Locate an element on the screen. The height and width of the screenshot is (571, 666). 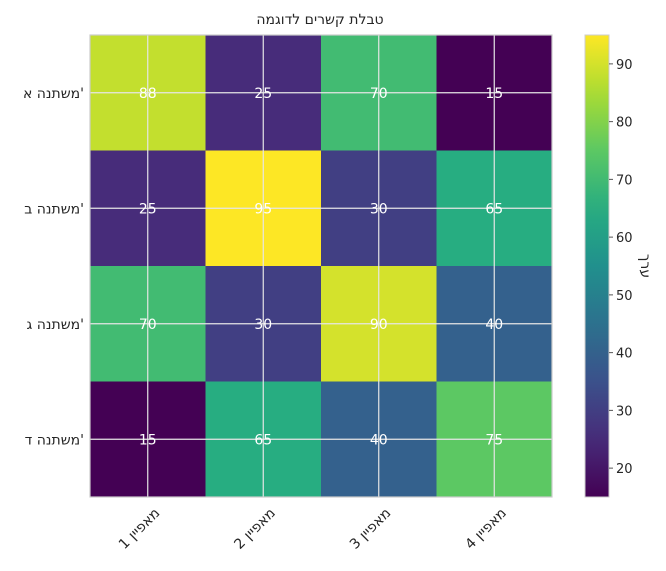
colorbar-ticks: 20 30 40 50 60 70 80 90 is located at coordinates (621, 267).